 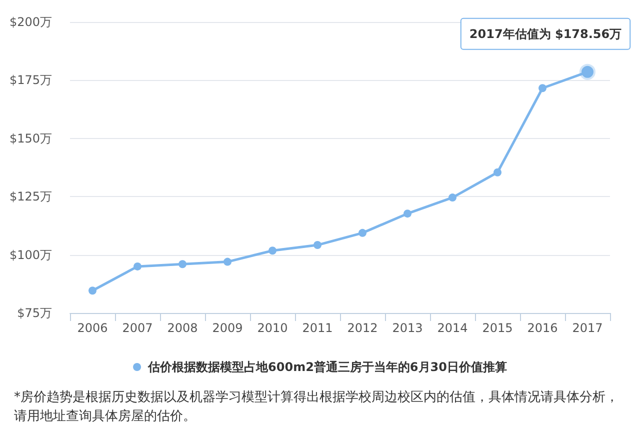 I want to click on x-tick-label: 2009, so click(x=227, y=328).